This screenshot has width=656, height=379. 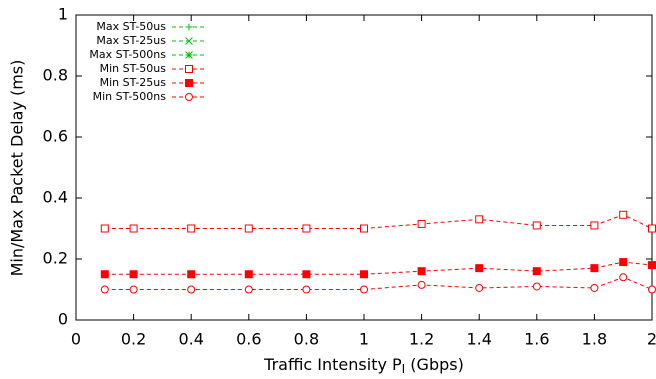 What do you see at coordinates (332, 364) in the screenshot?
I see `x-axis-label-main: Traffic Intensity P` at bounding box center [332, 364].